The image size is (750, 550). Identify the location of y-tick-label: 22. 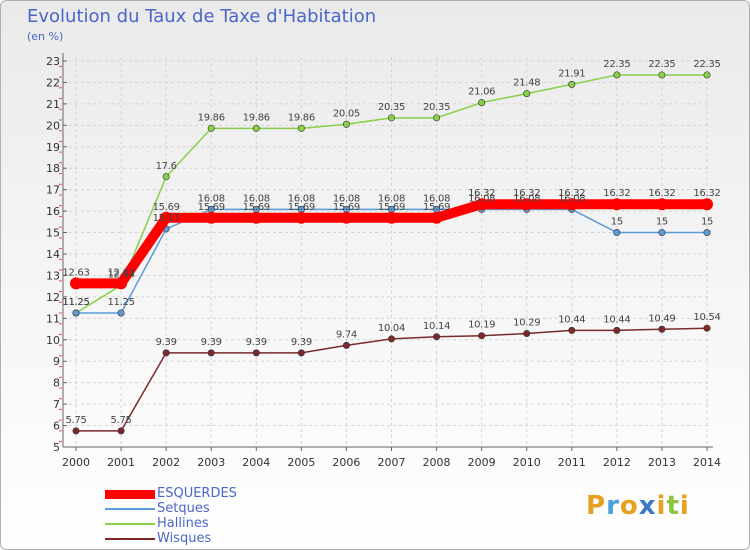
(53, 82).